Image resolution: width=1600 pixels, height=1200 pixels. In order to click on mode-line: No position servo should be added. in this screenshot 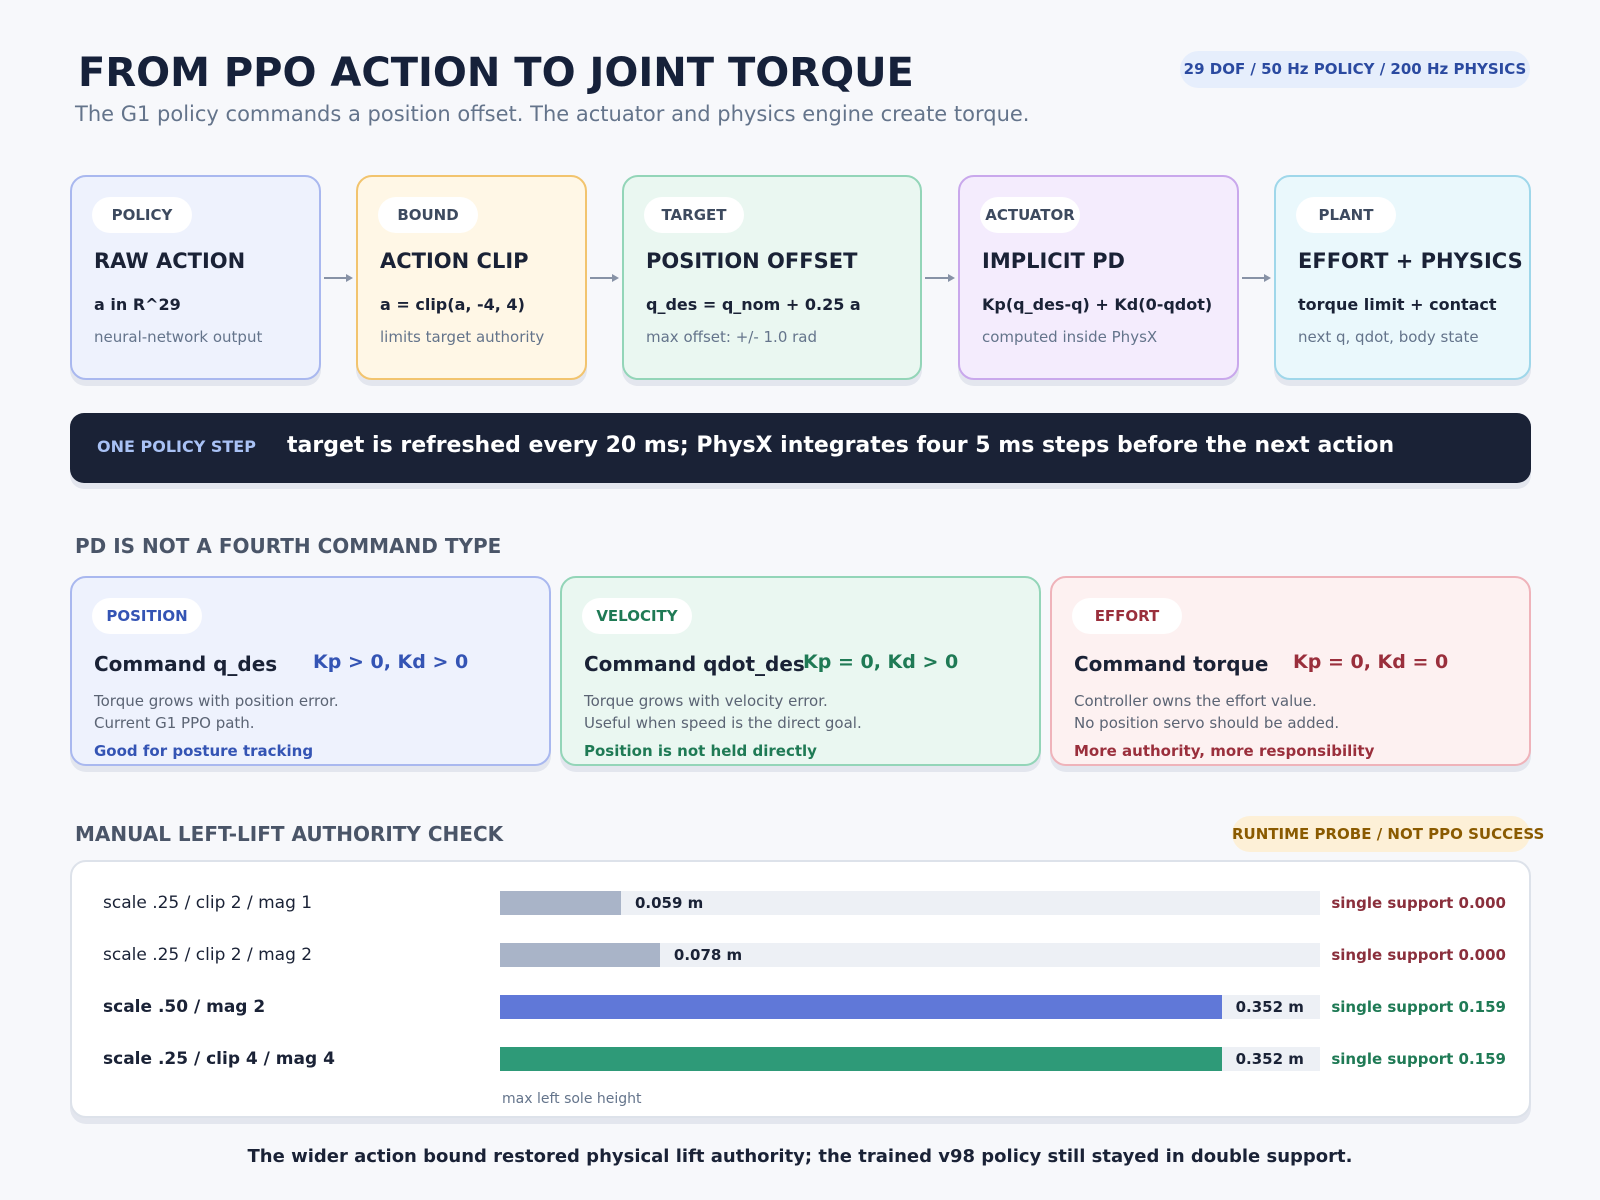, I will do `click(1207, 723)`.